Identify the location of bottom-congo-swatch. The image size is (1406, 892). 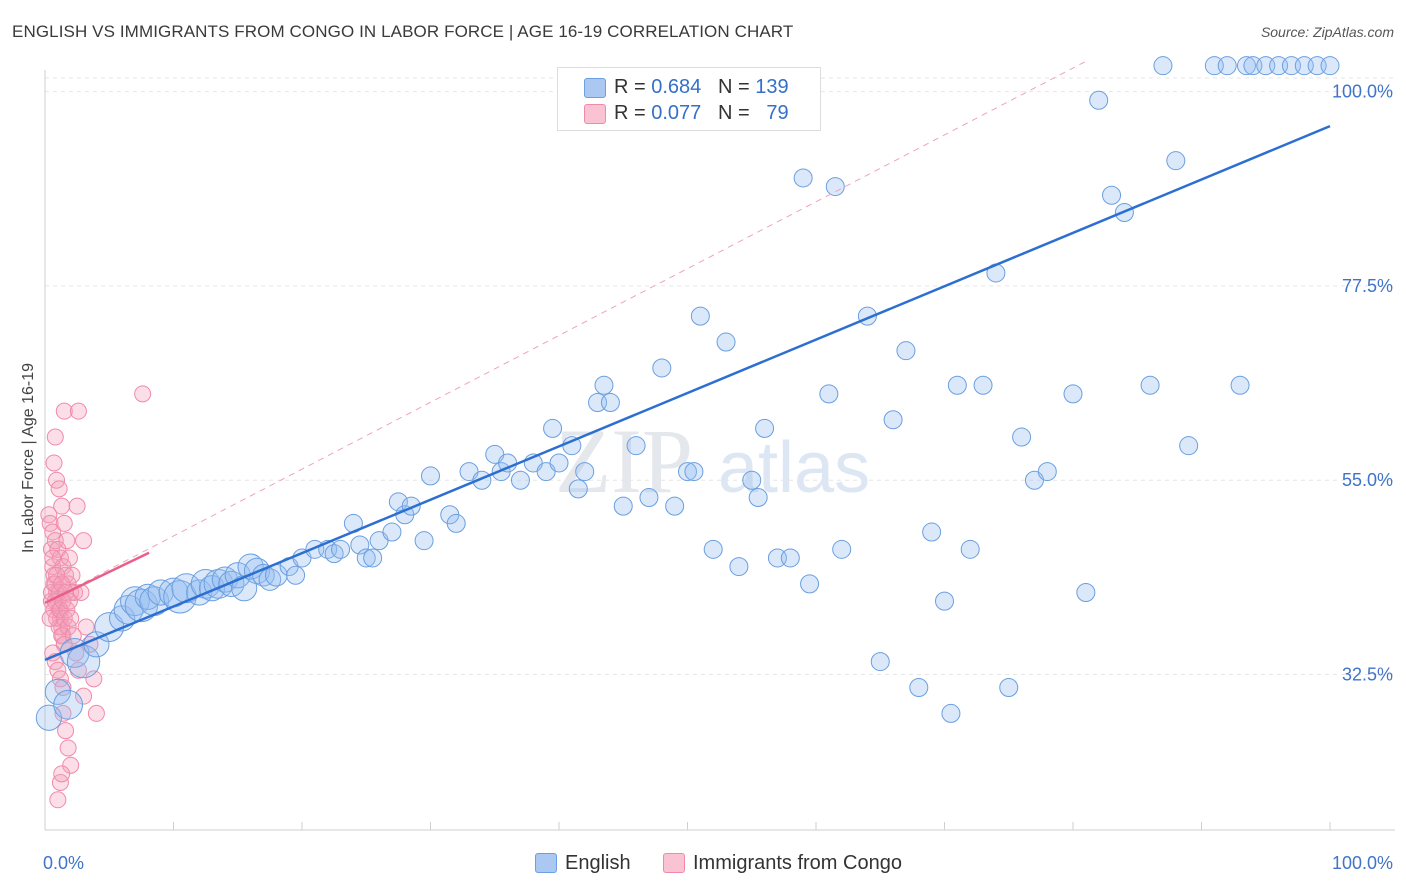
(674, 863).